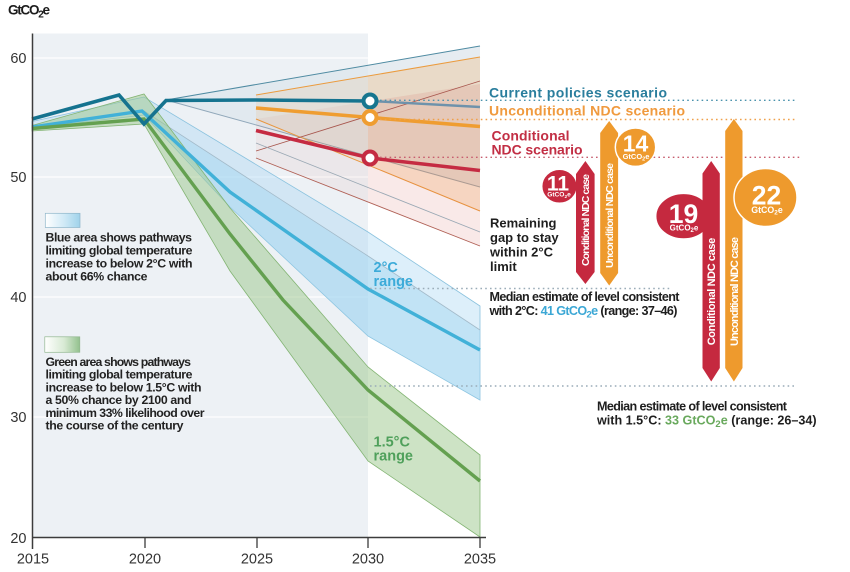 Image resolution: width=850 pixels, height=572 pixels. I want to click on svg-text: 2°C, so click(386, 268).